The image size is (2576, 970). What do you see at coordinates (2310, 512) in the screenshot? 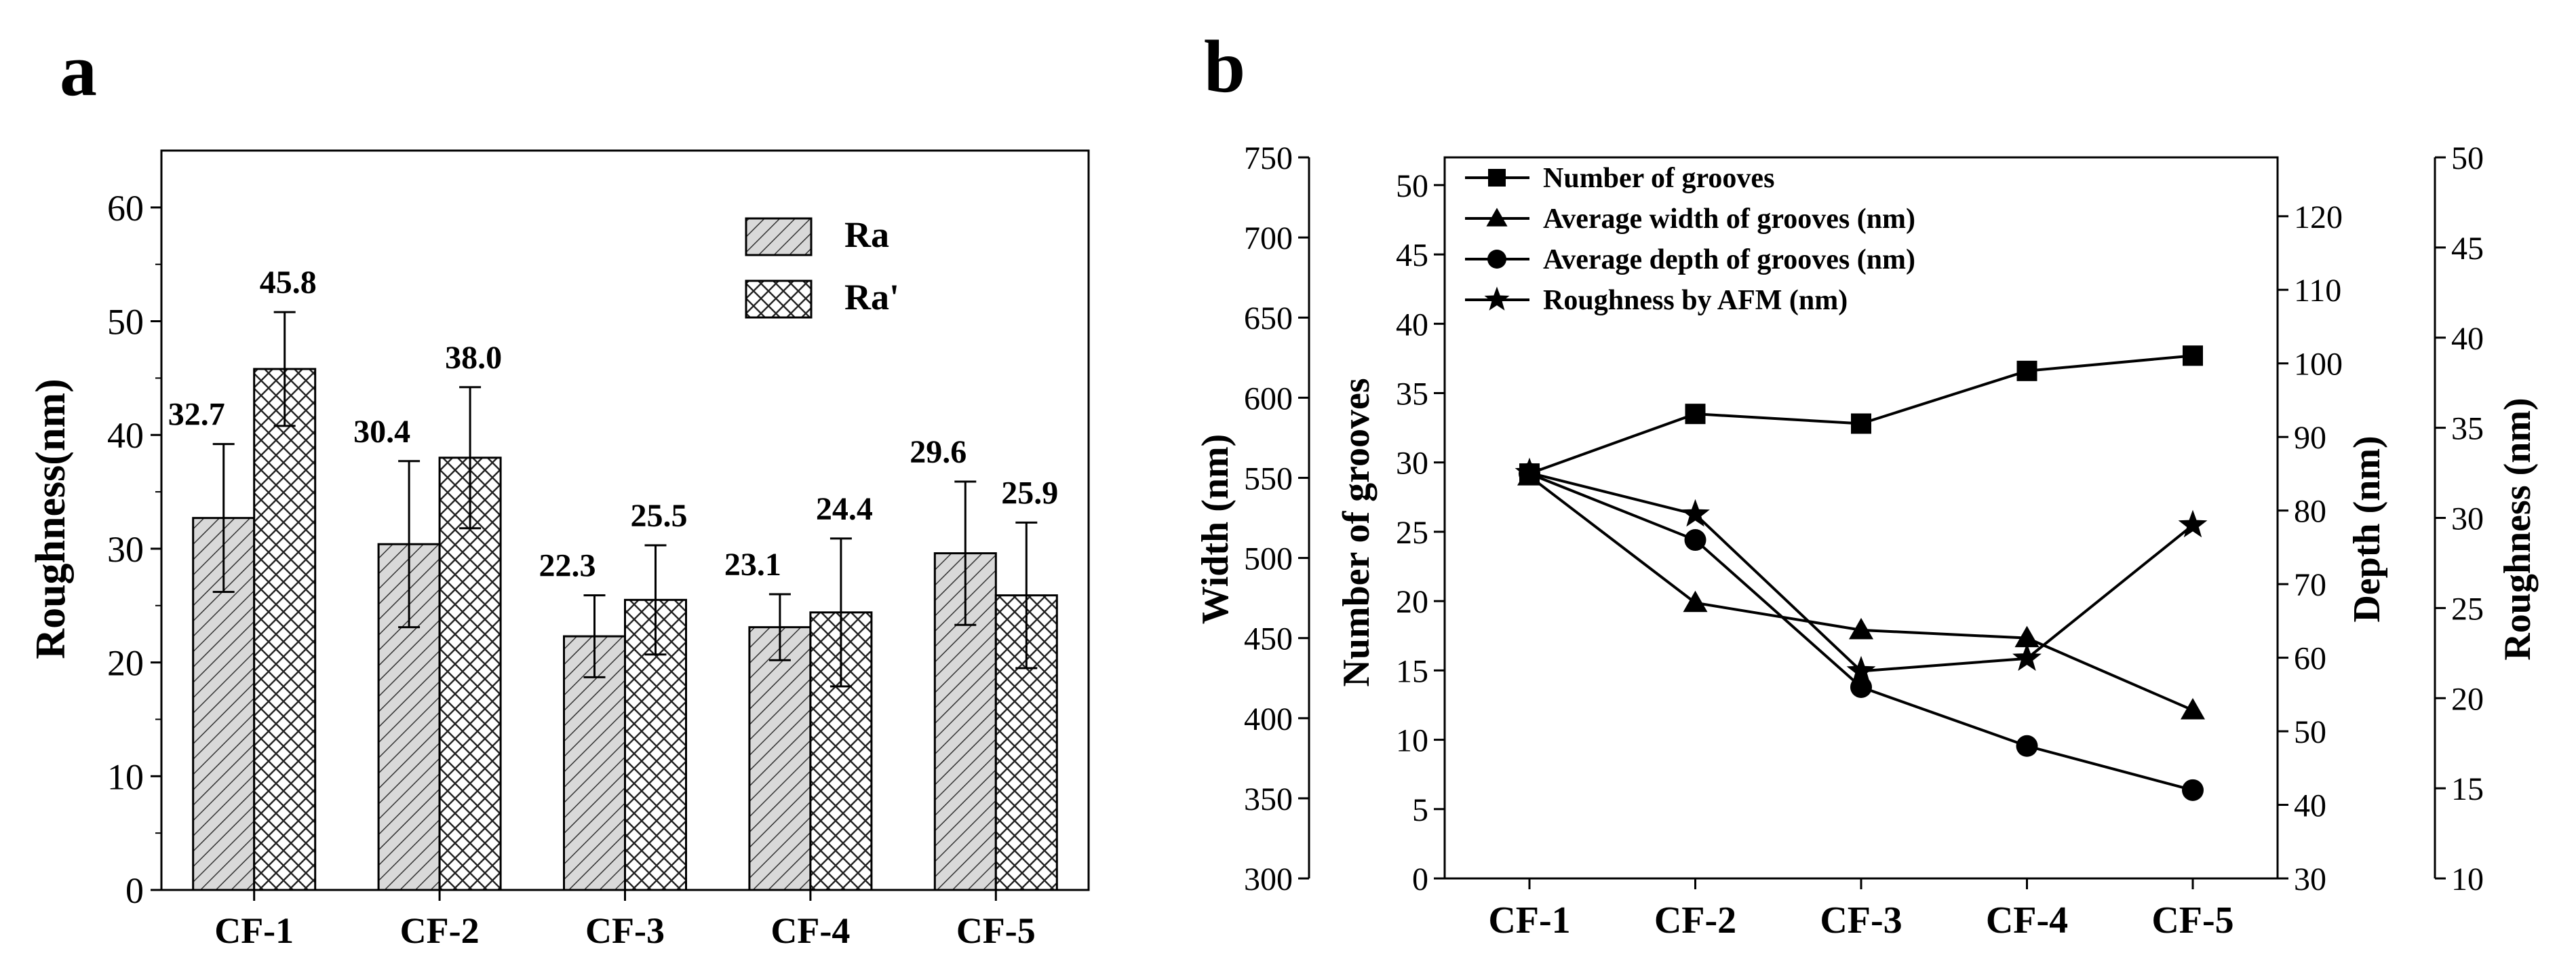
I see `panel-b-depth-tick-label: 80` at bounding box center [2310, 512].